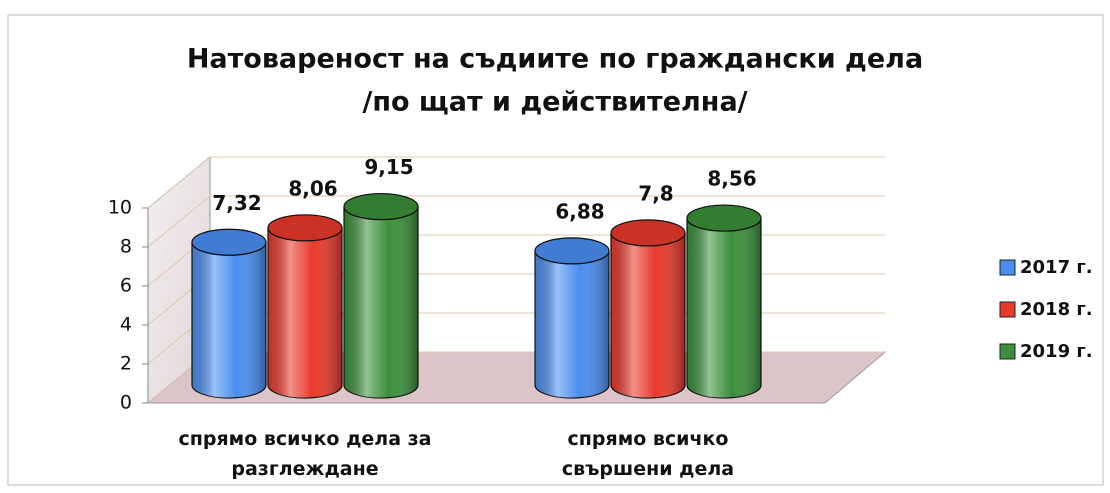 Image resolution: width=1110 pixels, height=493 pixels. Describe the element at coordinates (731, 179) in the screenshot. I see `value-label: 8,56` at that location.